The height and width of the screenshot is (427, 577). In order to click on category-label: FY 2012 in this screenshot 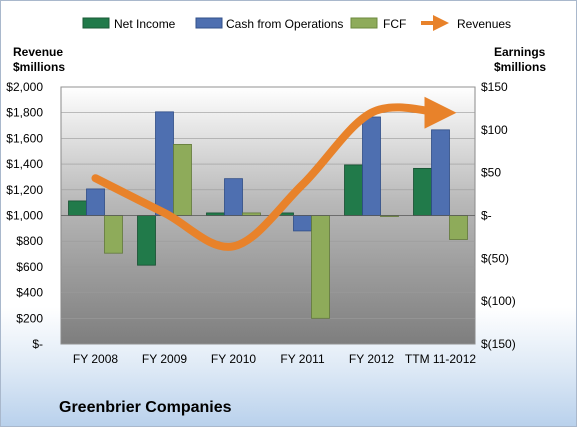, I will do `click(371, 359)`.